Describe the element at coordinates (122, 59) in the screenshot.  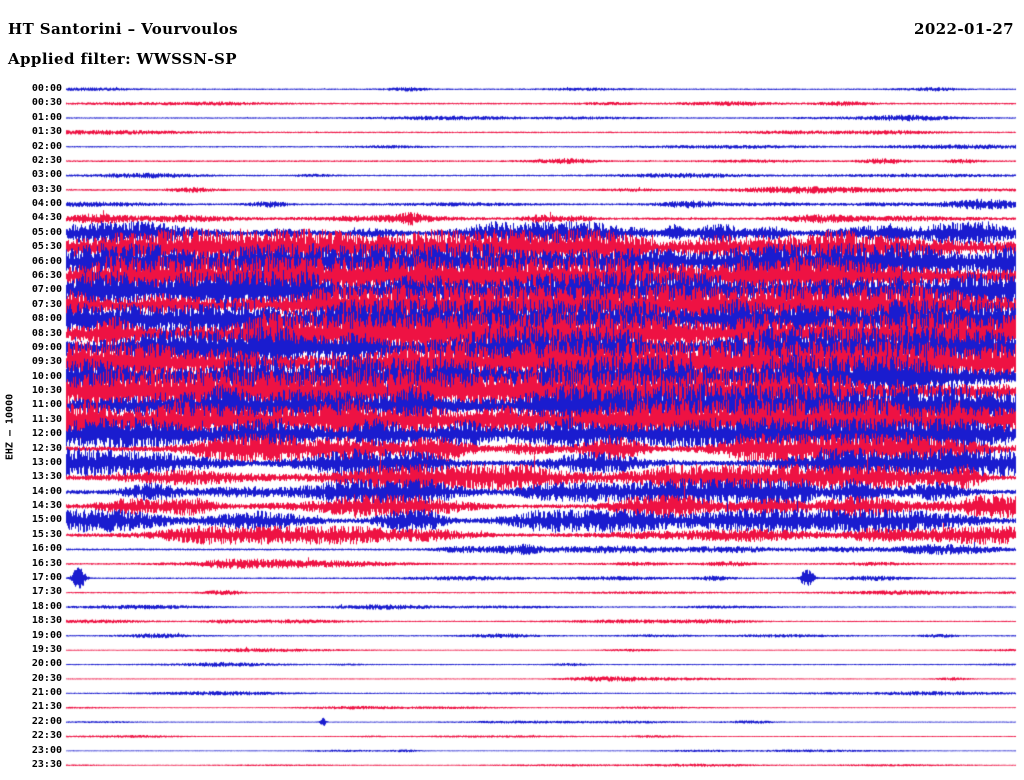
I see `applied-filter-label: Applied filter: WWSSN-SP` at that location.